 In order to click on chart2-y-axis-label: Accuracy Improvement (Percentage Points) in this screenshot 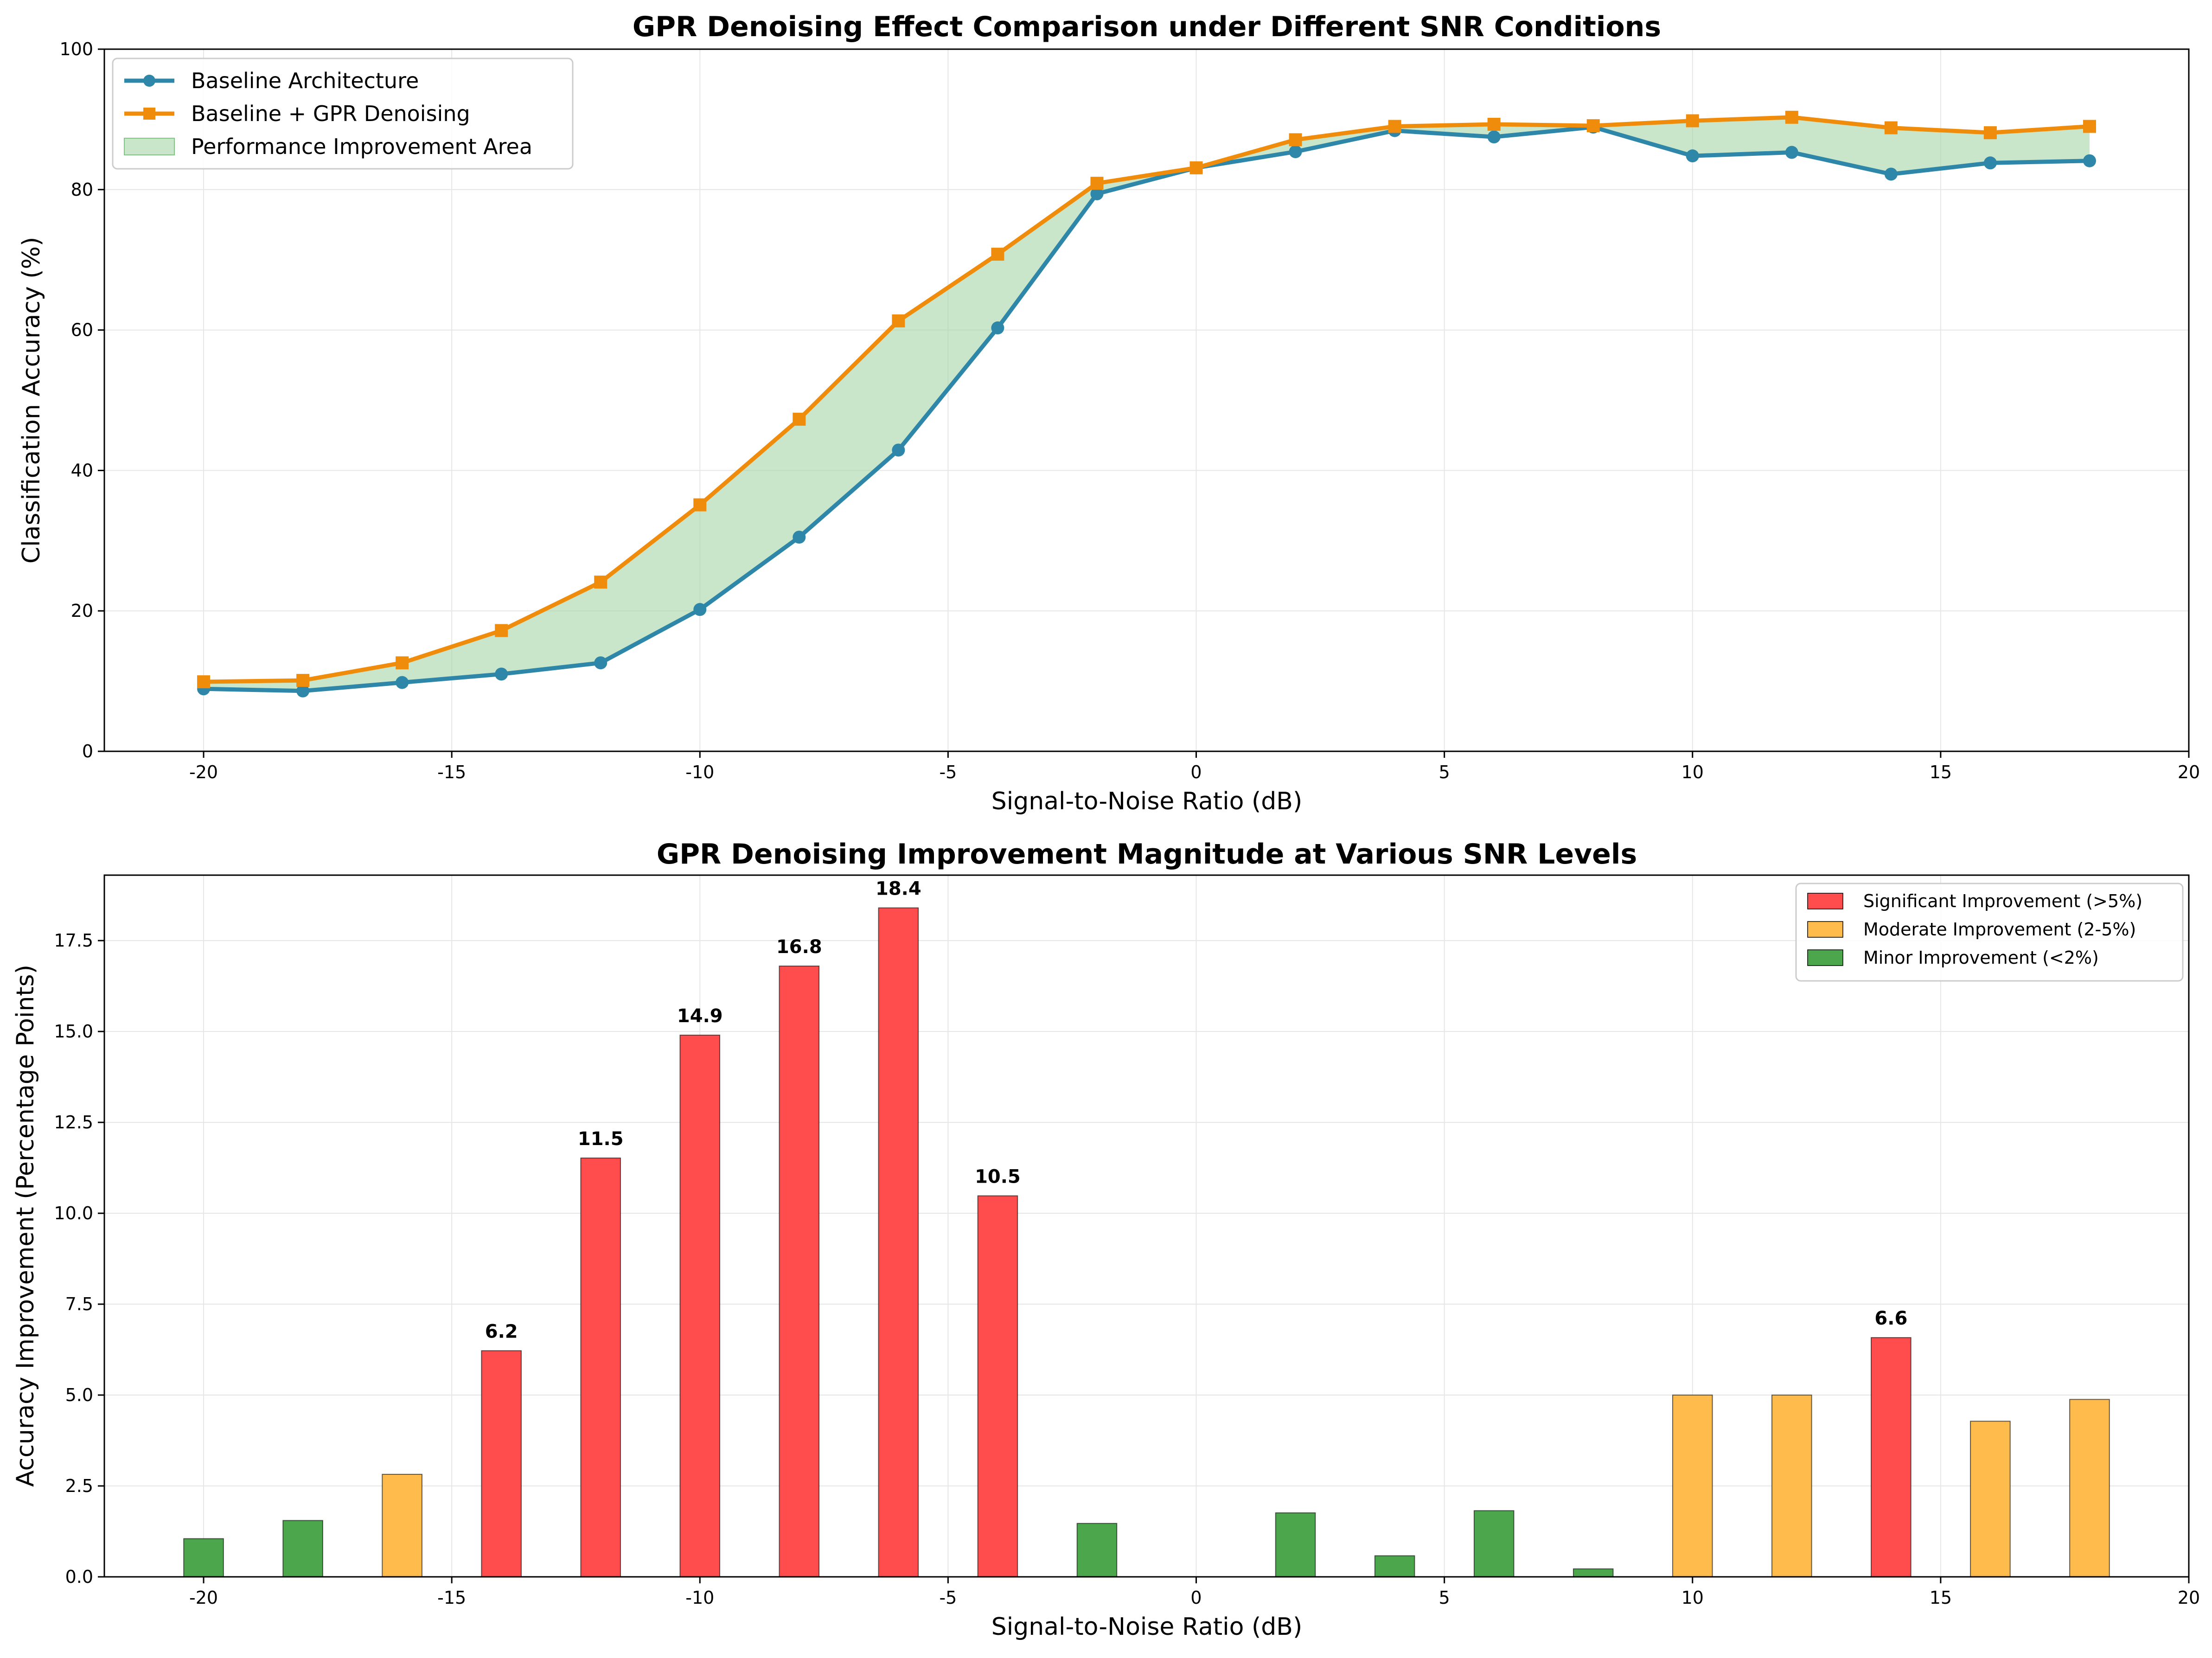, I will do `click(26, 1226)`.